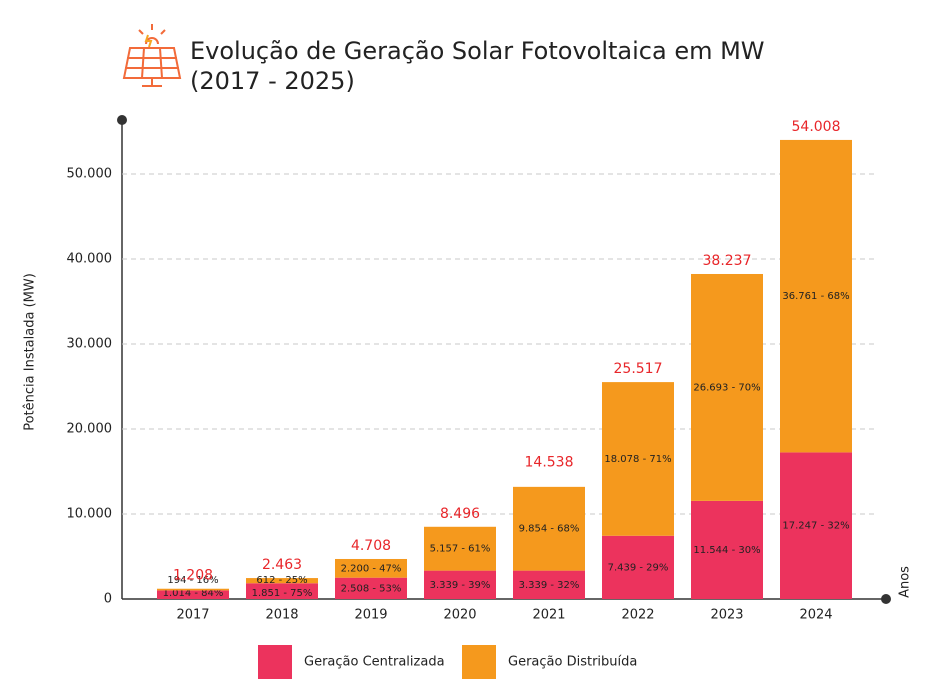 The image size is (934, 695). What do you see at coordinates (638, 369) in the screenshot?
I see `total-label: 25.517` at bounding box center [638, 369].